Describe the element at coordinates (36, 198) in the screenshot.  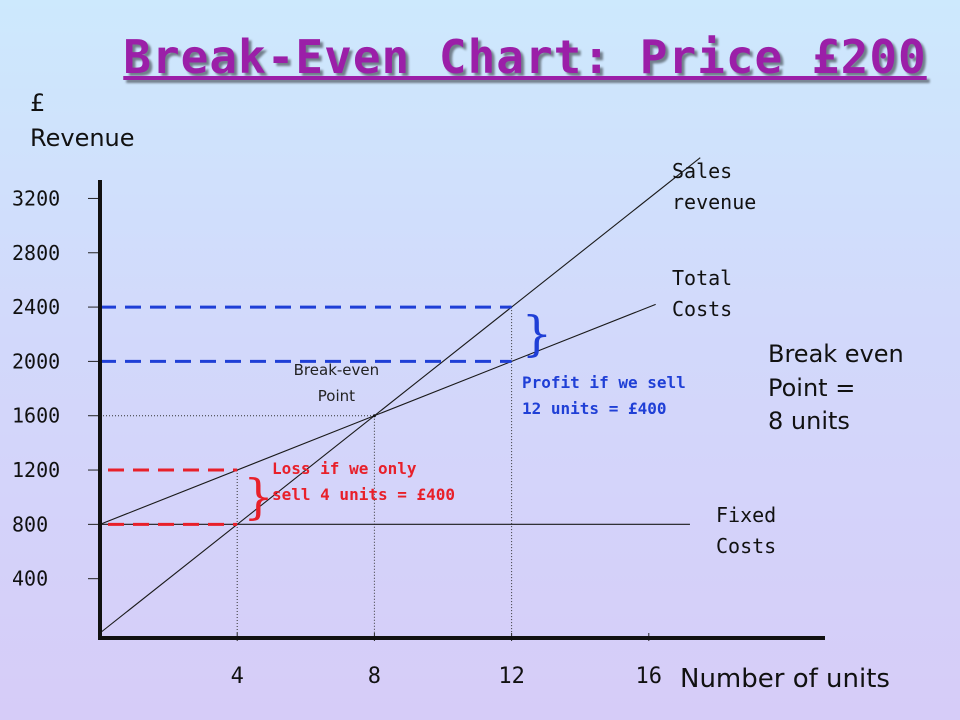
I see `y-tick-label: 3200` at that location.